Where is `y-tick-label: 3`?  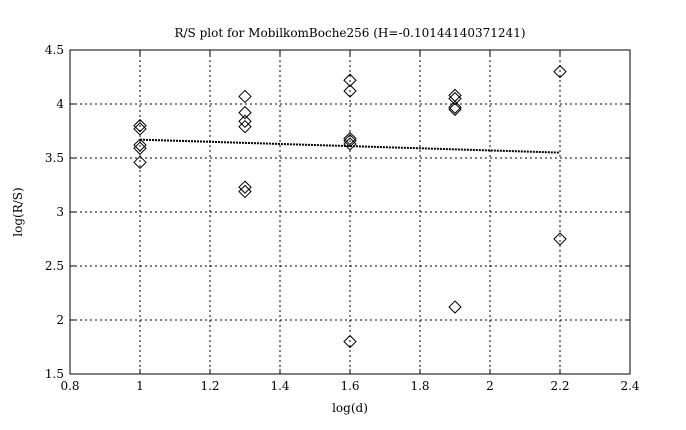
y-tick-label: 3 is located at coordinates (60, 212).